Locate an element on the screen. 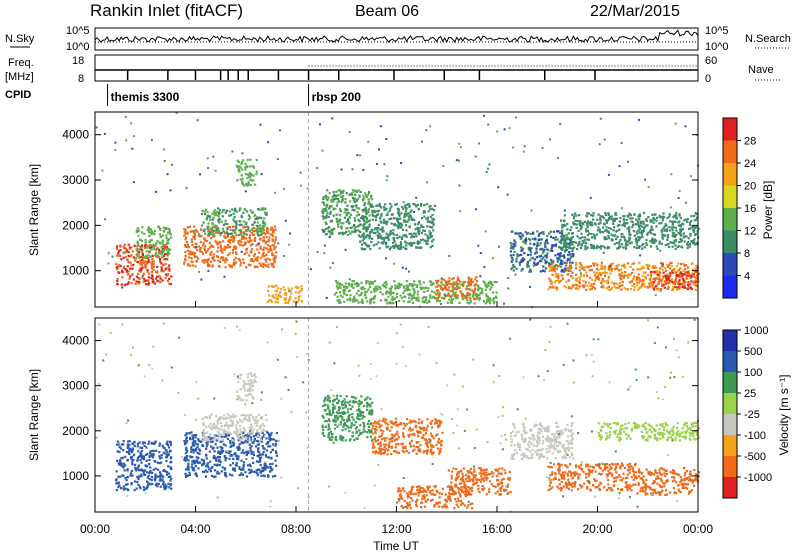  y-tick-label-0: 1000 is located at coordinates (75, 271).